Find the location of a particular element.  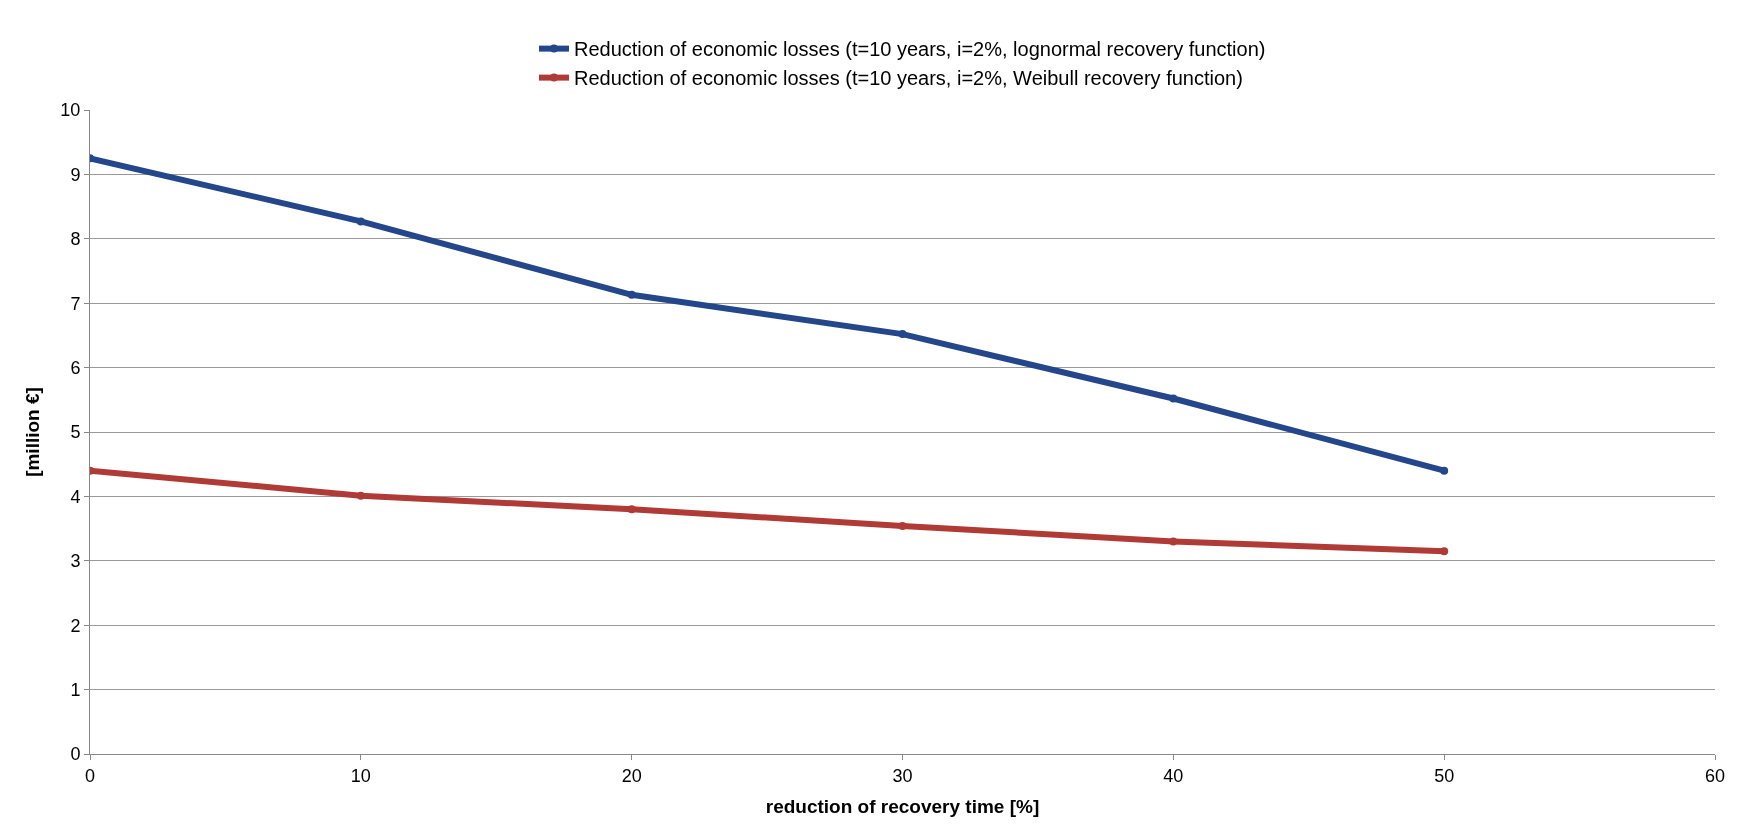

x-tick-label: 0 is located at coordinates (90, 775).